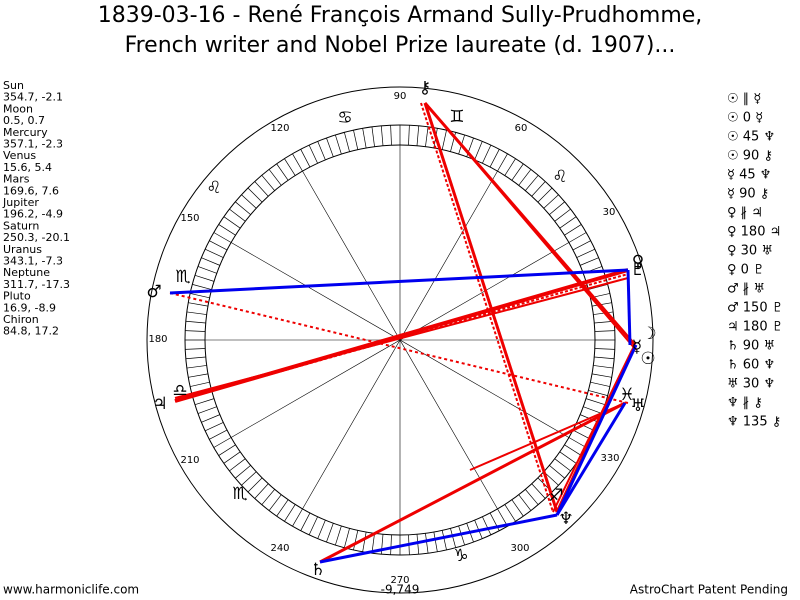 This screenshot has width=800, height=600. What do you see at coordinates (750, 251) in the screenshot?
I see `aspect-item: ♀ 30 ♅` at bounding box center [750, 251].